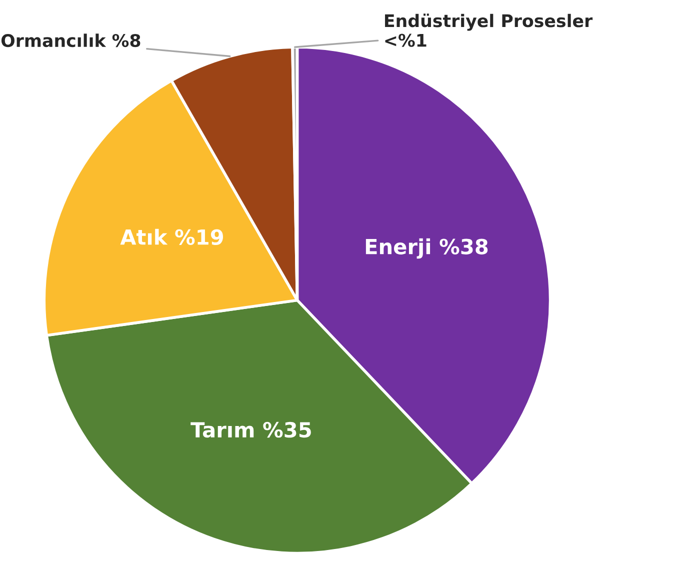  Describe the element at coordinates (70, 41) in the screenshot. I see `slice-label: Ormancılık %8` at that location.